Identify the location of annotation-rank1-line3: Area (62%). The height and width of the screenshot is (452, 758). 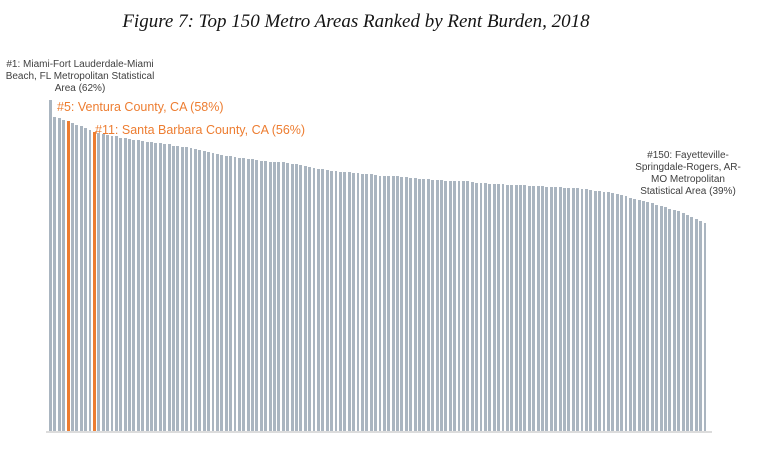
(80, 88).